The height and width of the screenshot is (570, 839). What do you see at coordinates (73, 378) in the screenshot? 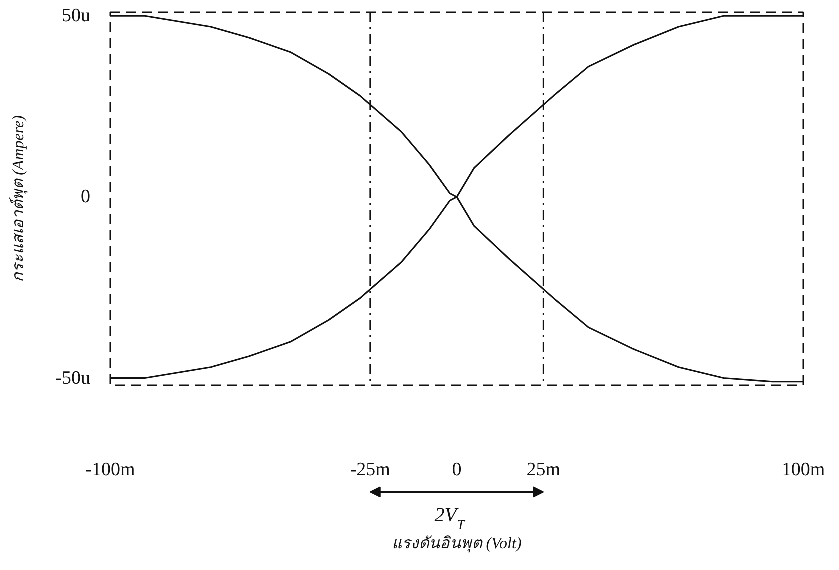
I see `y-tick-label: -50u` at bounding box center [73, 378].